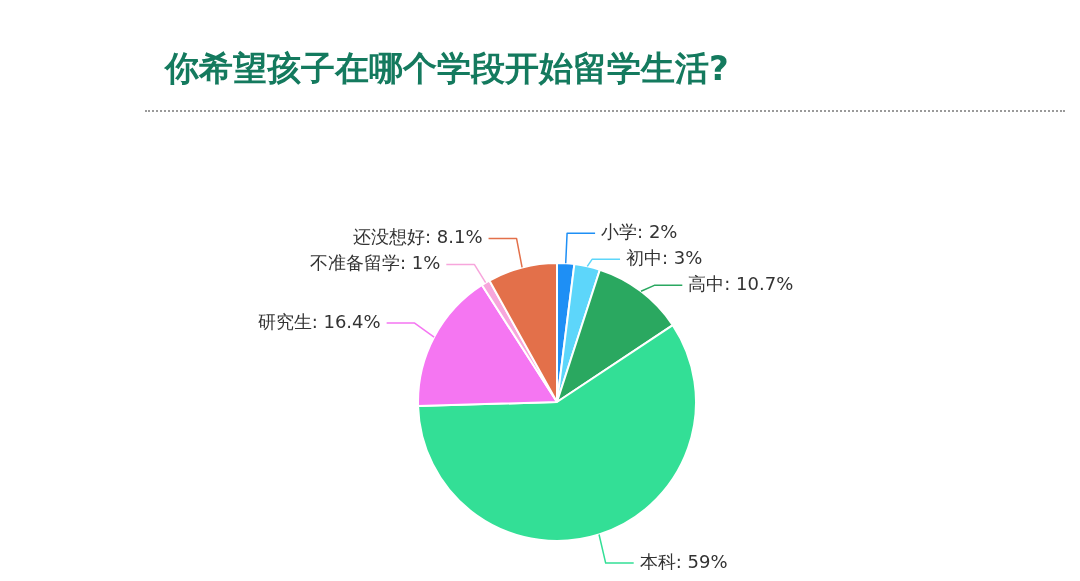  I want to click on slice-label: 高中: 10.7%, so click(741, 283).